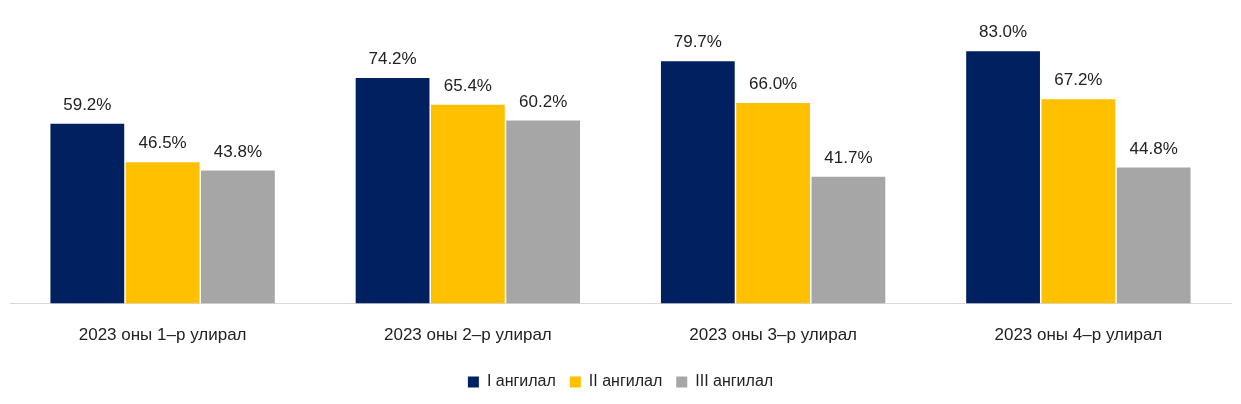 The image size is (1241, 404). Describe the element at coordinates (1078, 80) in the screenshot. I see `data-label: 67.2%` at that location.